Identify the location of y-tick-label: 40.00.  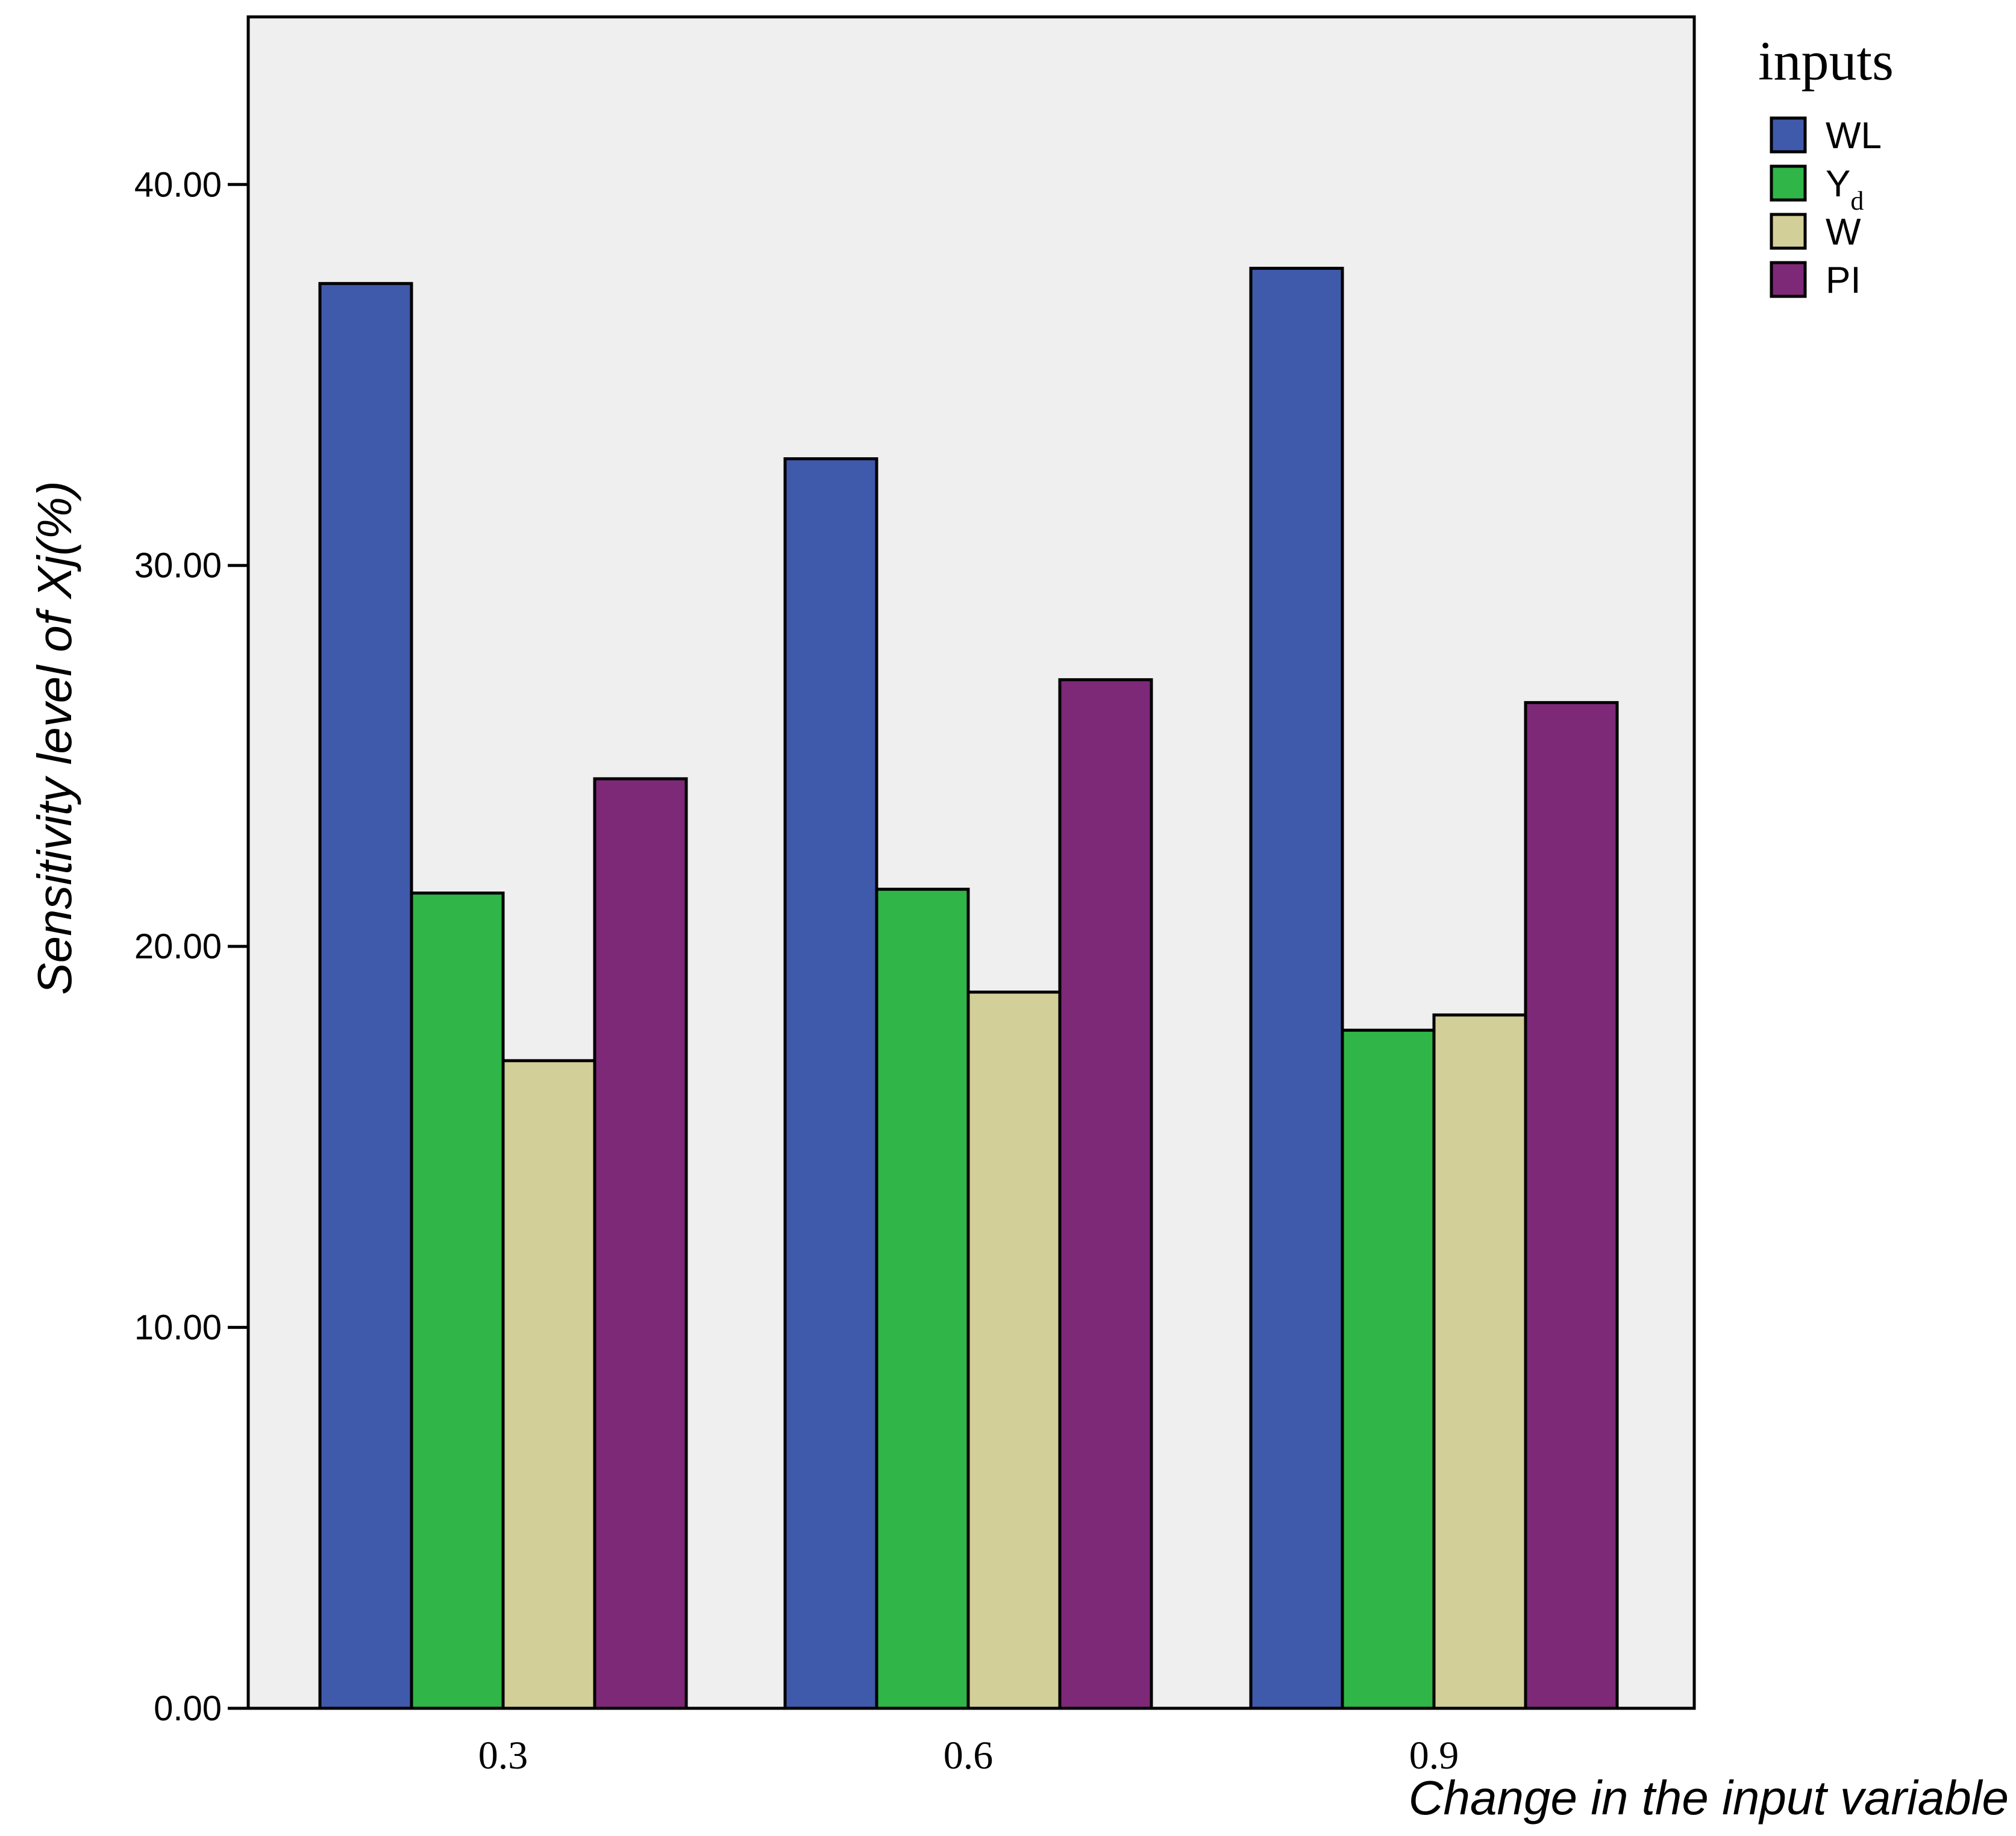
(178, 185).